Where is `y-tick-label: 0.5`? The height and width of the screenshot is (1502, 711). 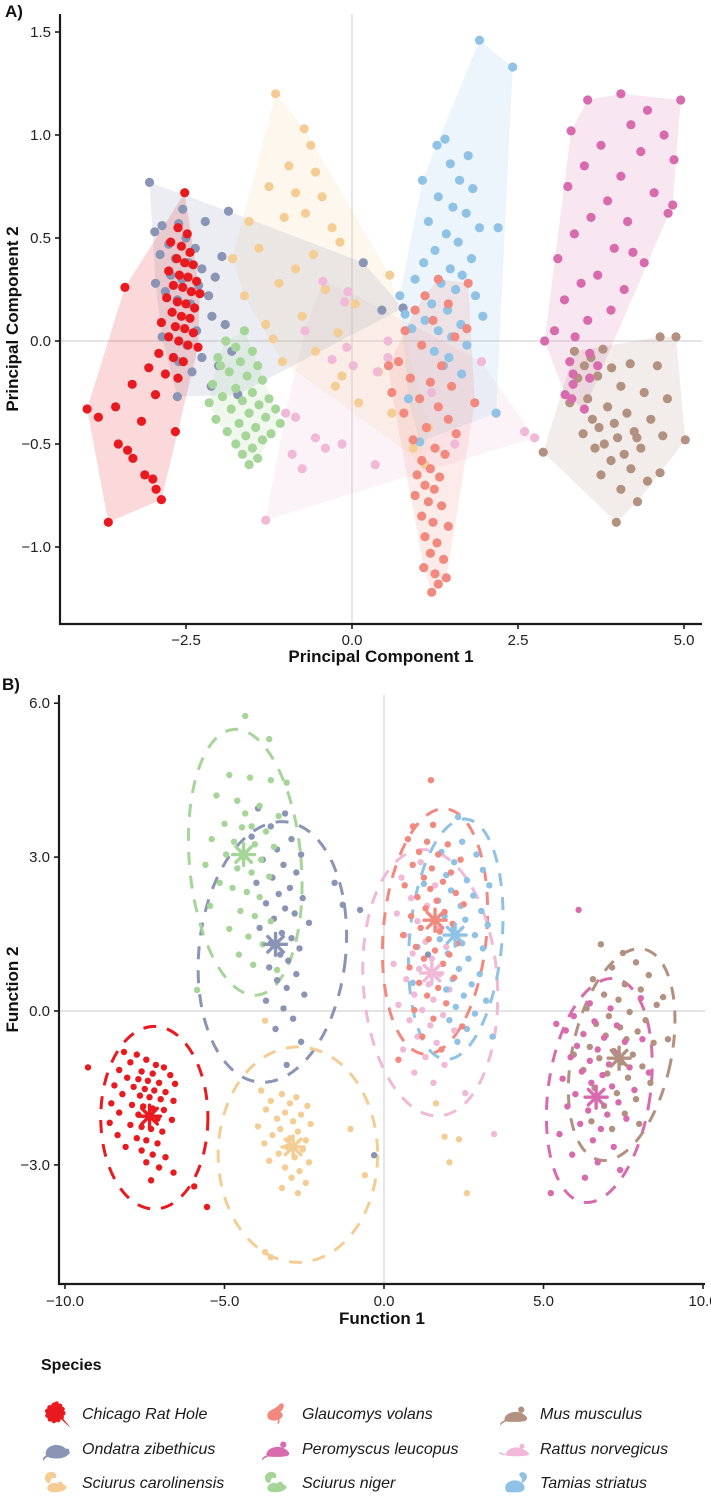
y-tick-label: 0.5 is located at coordinates (40, 238).